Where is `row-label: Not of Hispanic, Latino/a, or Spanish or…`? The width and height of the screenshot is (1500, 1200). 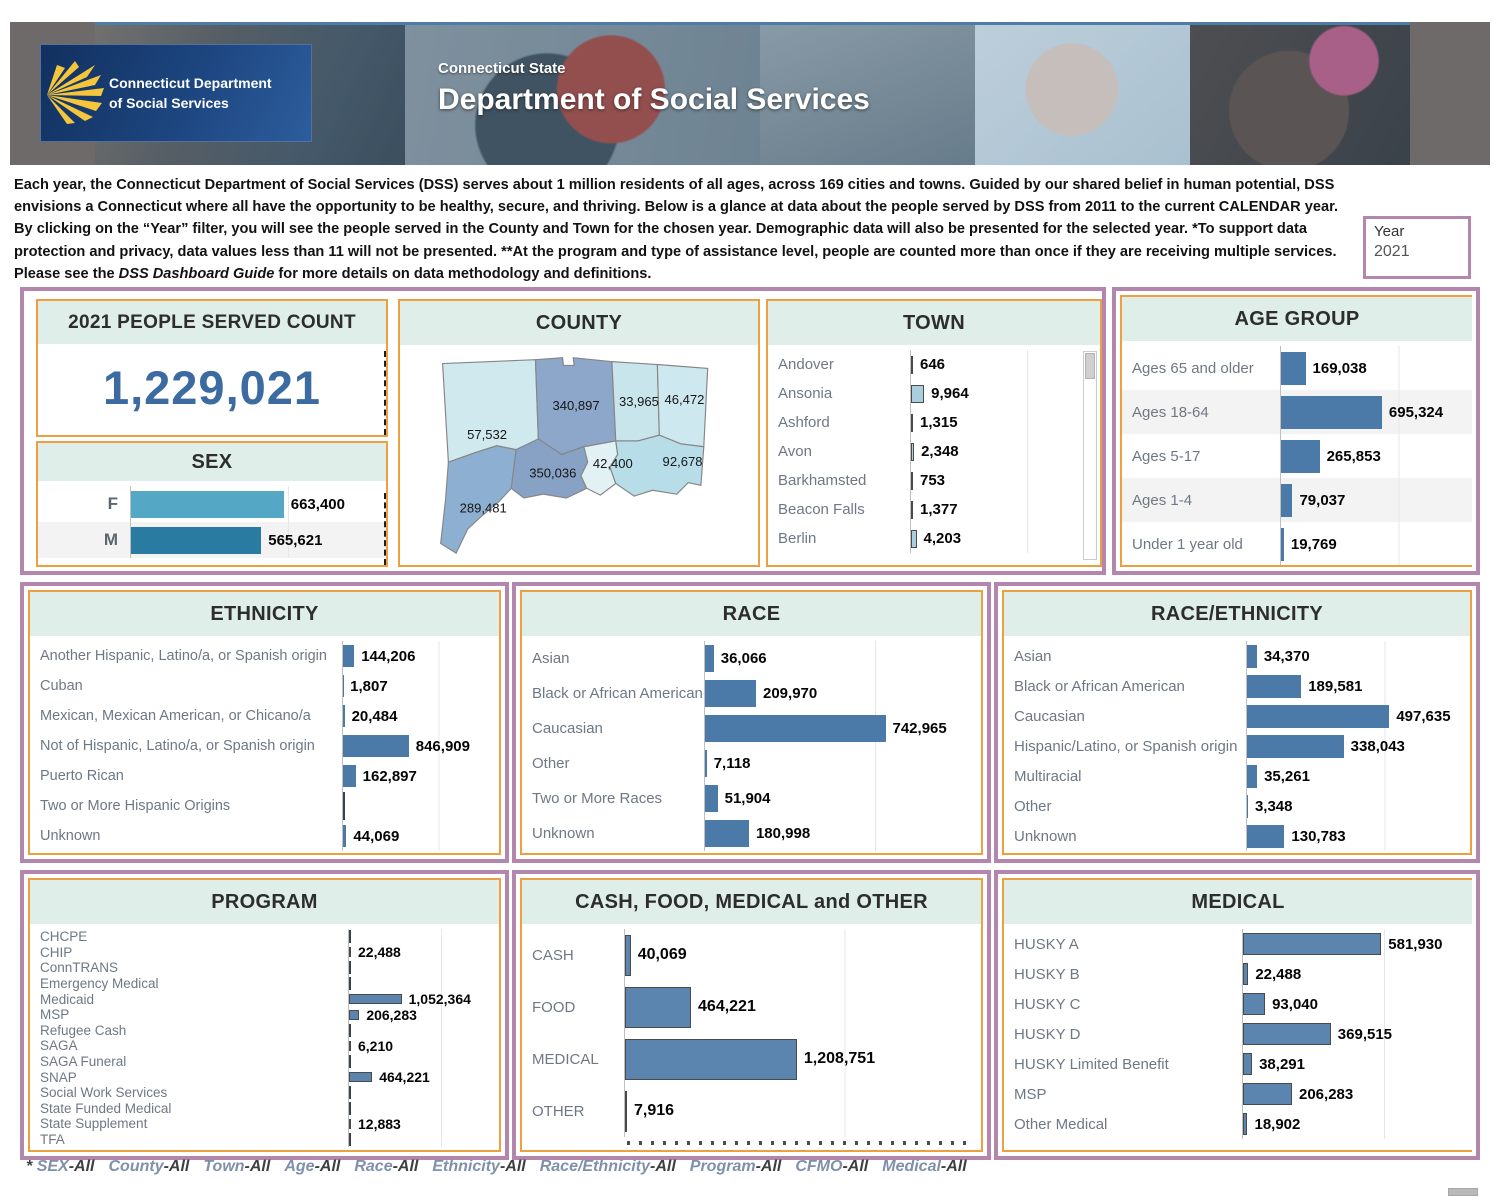 row-label: Not of Hispanic, Latino/a, or Spanish or… is located at coordinates (177, 746).